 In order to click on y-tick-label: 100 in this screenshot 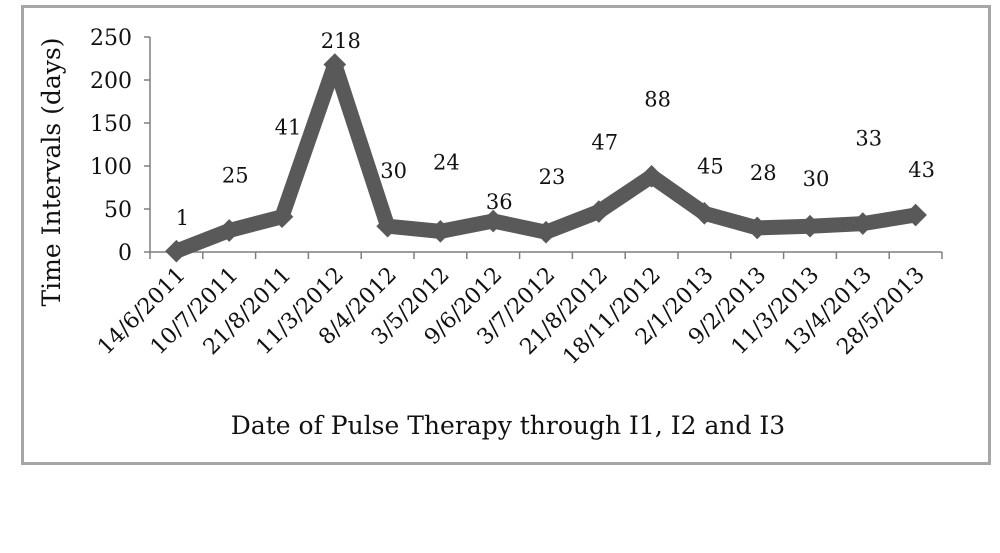, I will do `click(111, 167)`.